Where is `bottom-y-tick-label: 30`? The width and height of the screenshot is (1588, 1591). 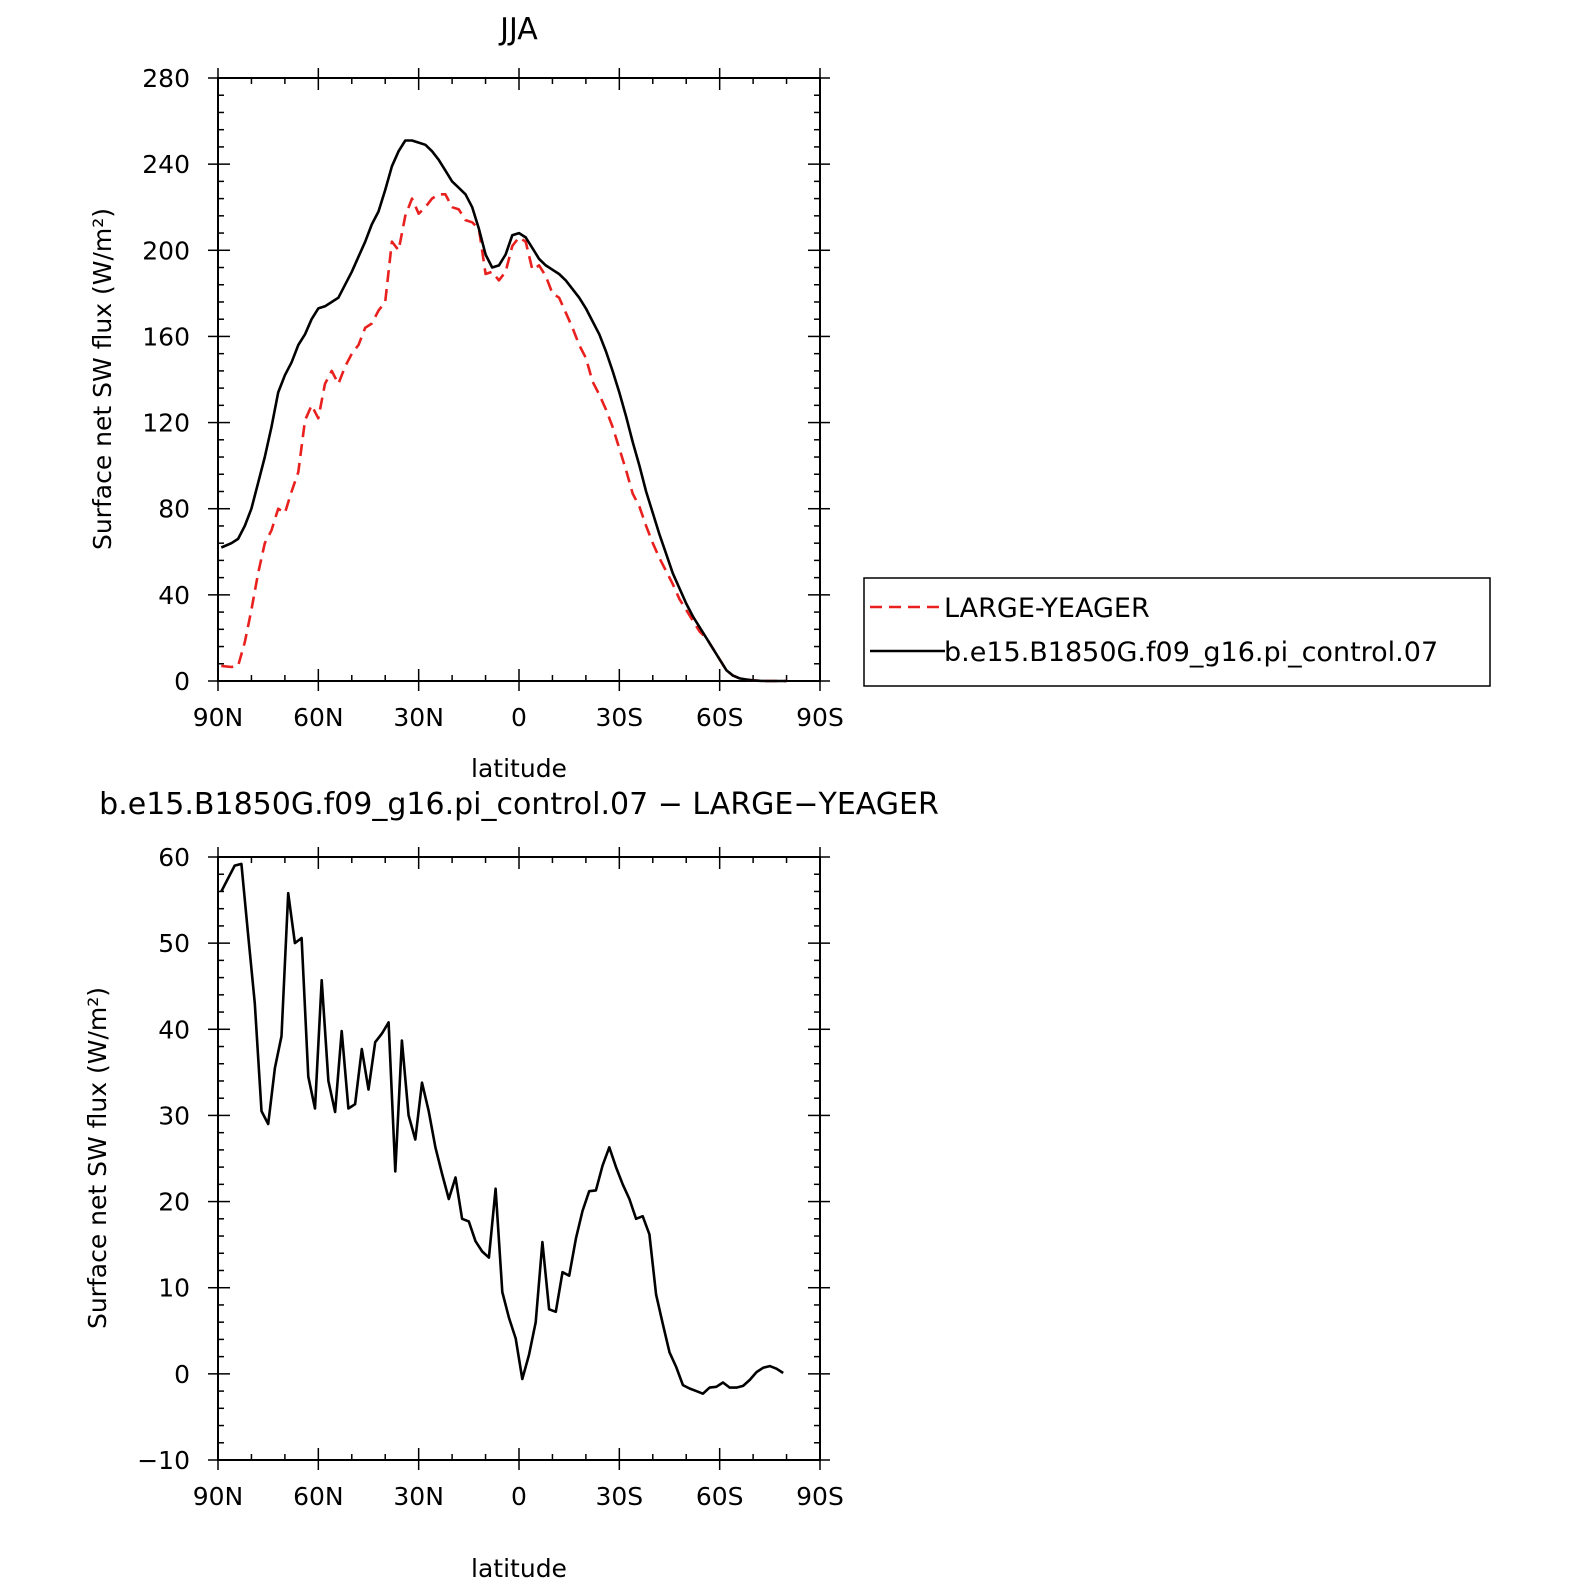 bottom-y-tick-label: 30 is located at coordinates (174, 1115).